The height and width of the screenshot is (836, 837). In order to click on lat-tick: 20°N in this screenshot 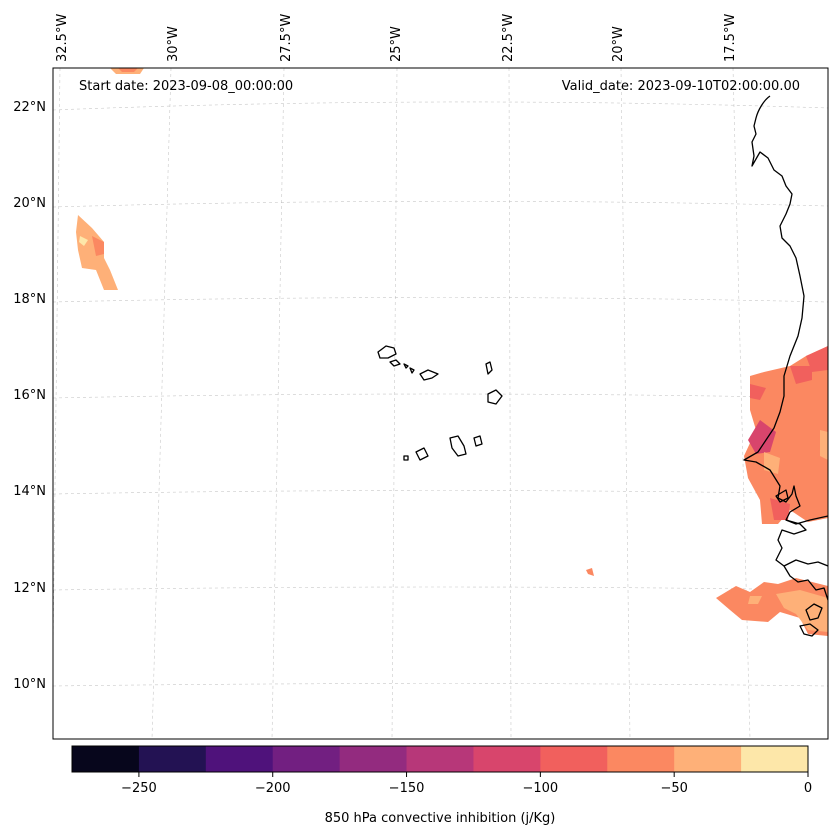, I will do `click(29, 203)`.